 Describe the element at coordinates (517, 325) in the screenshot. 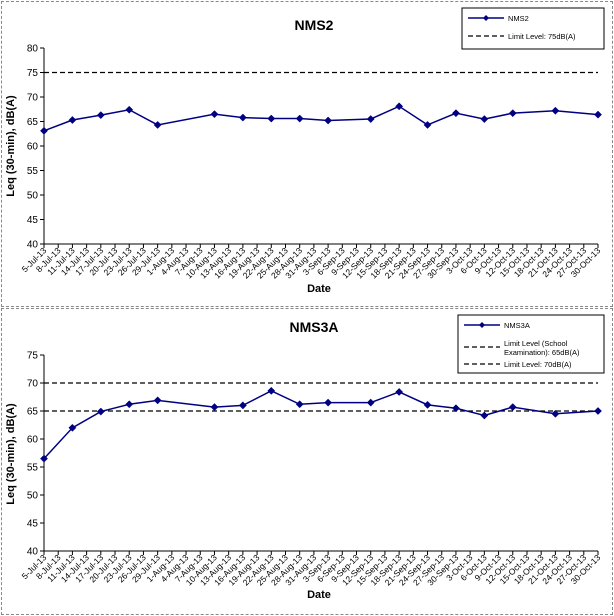

I see `legend-label: NMS3A` at that location.